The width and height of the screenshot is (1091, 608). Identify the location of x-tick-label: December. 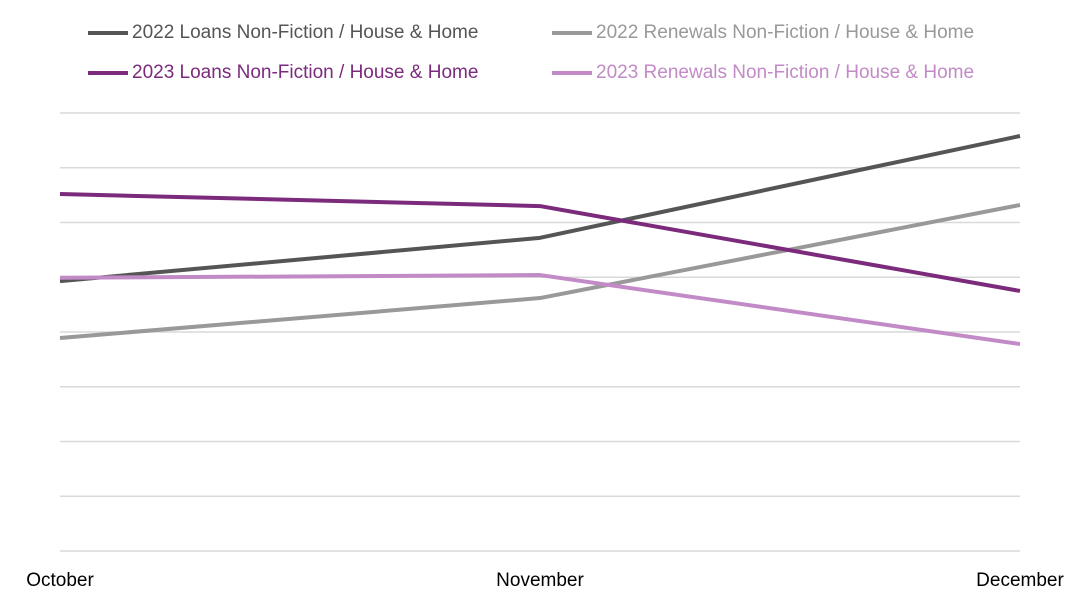
(1020, 580).